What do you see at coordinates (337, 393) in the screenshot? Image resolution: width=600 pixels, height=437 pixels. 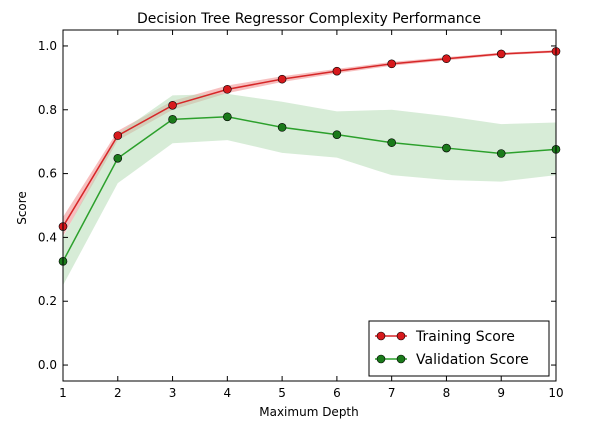 I see `x-tick-label: 6` at bounding box center [337, 393].